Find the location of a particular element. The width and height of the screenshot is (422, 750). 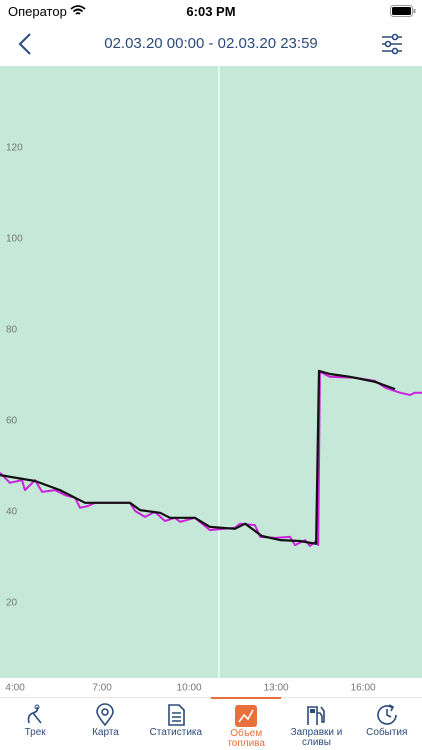

tab-label: Трек is located at coordinates (35, 732).